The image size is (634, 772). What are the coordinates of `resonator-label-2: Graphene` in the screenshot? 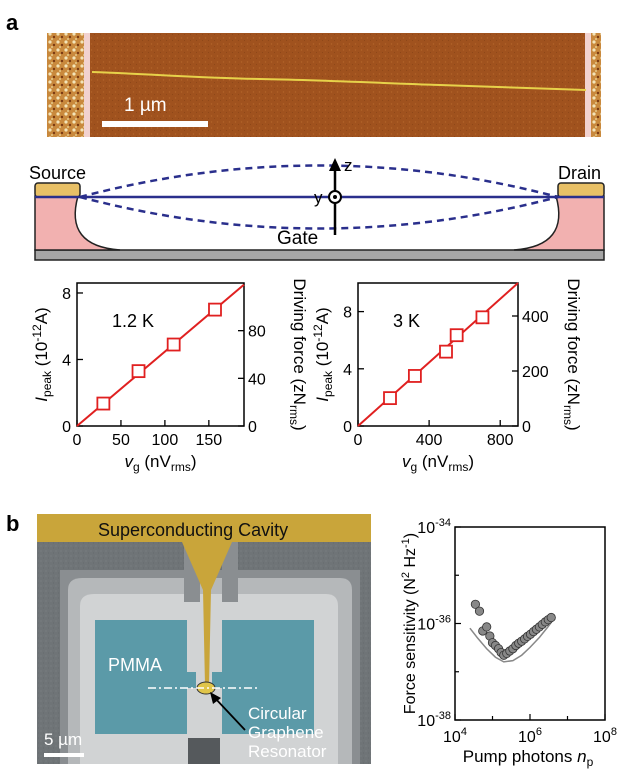 It's located at (286, 732).